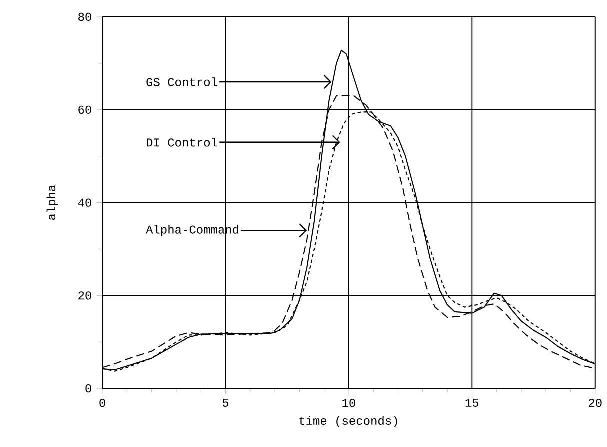 The width and height of the screenshot is (607, 447). What do you see at coordinates (225, 403) in the screenshot?
I see `x-tick-label: 5` at bounding box center [225, 403].